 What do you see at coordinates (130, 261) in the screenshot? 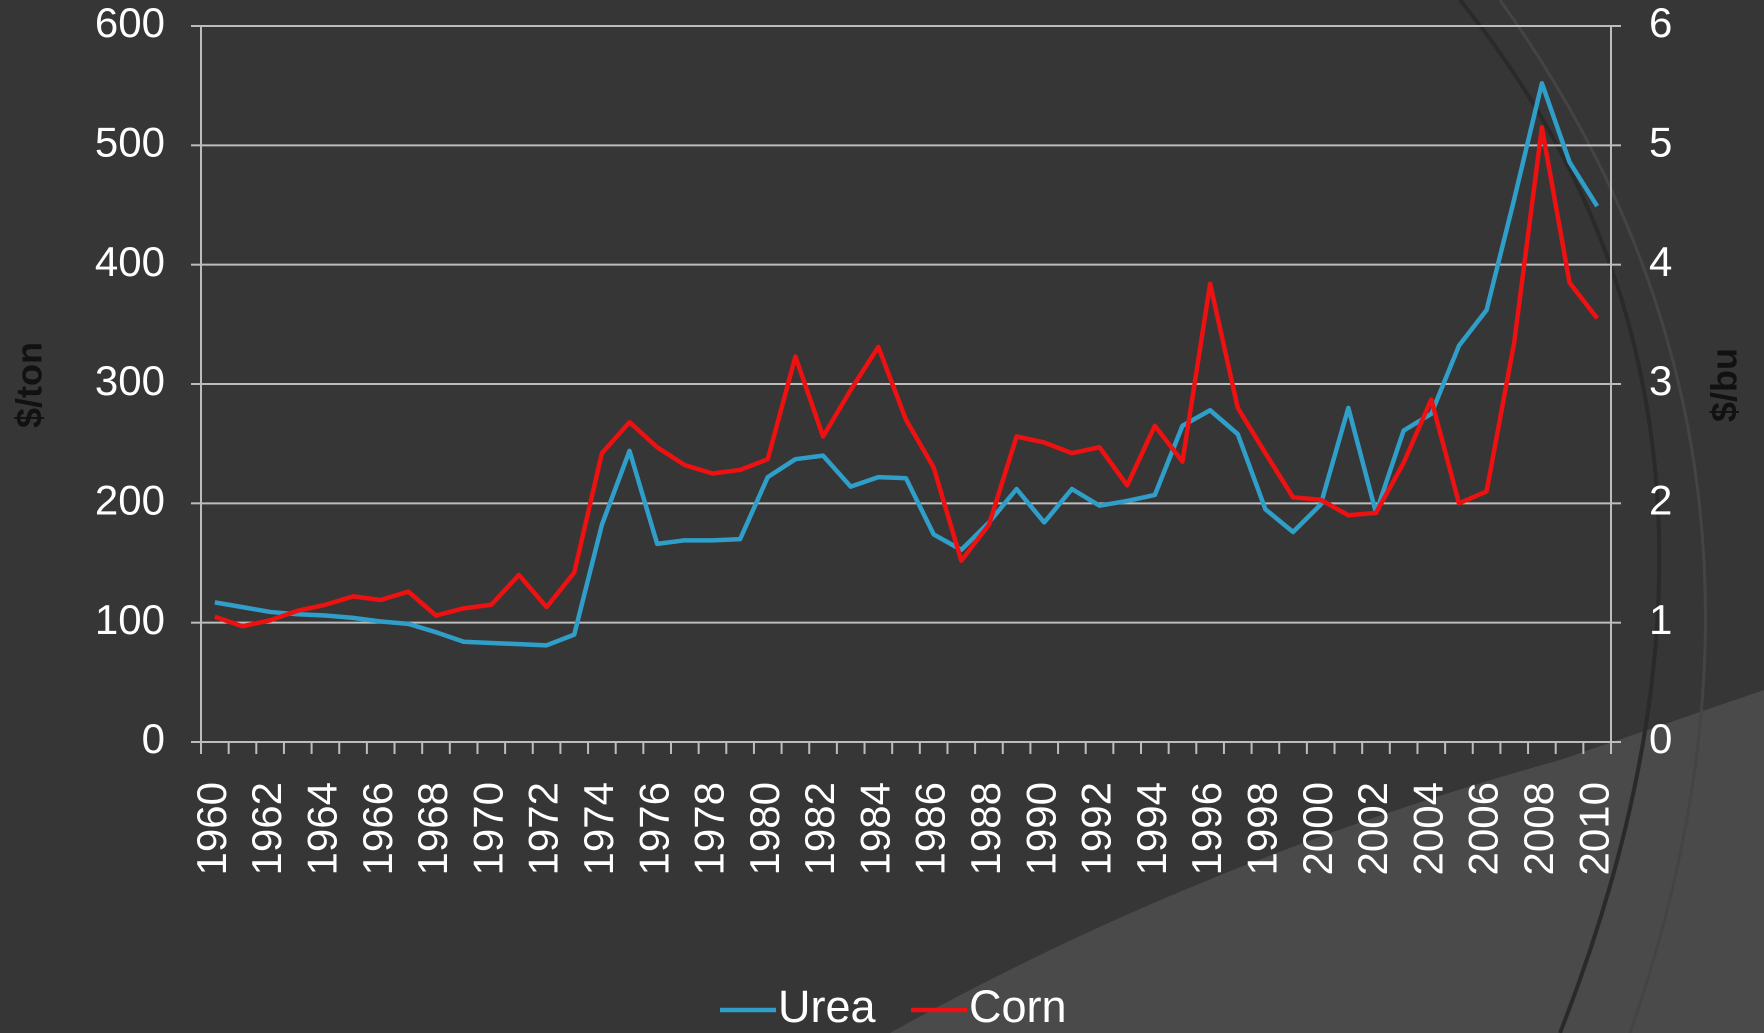
I see `y-tick-label: 400` at bounding box center [130, 261].